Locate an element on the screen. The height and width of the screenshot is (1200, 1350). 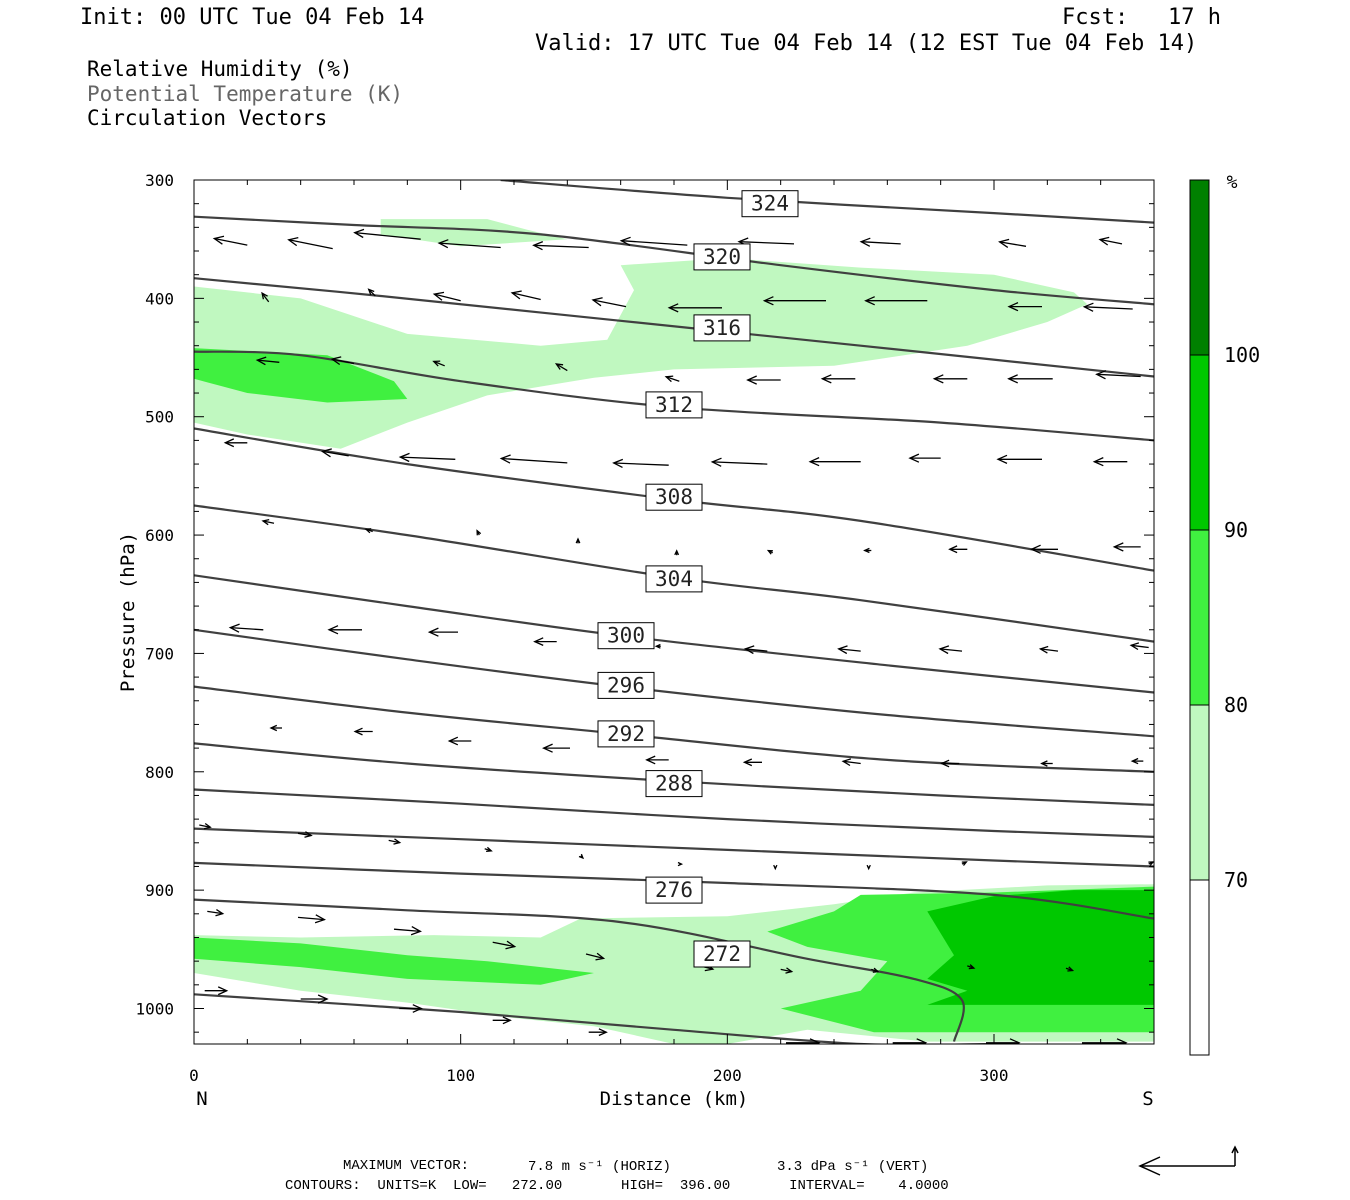
contour-label-text: 296 is located at coordinates (626, 685).